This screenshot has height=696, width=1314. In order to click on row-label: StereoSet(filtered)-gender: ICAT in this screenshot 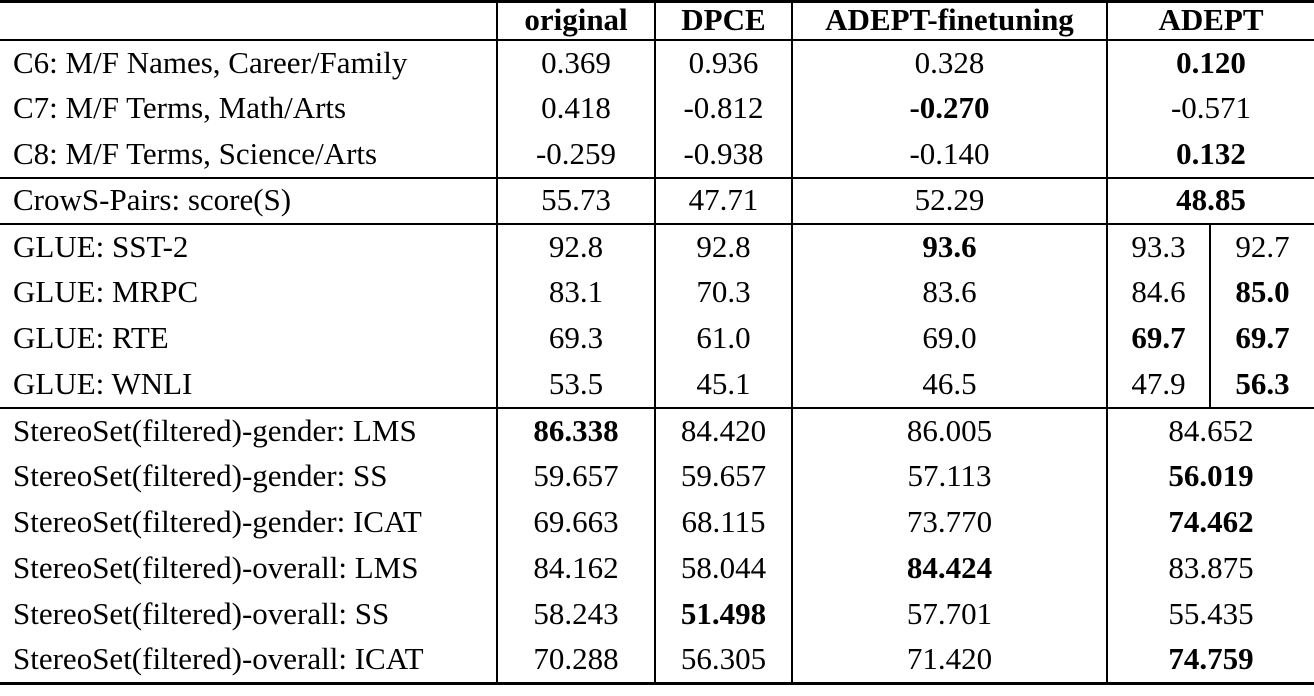, I will do `click(249, 522)`.